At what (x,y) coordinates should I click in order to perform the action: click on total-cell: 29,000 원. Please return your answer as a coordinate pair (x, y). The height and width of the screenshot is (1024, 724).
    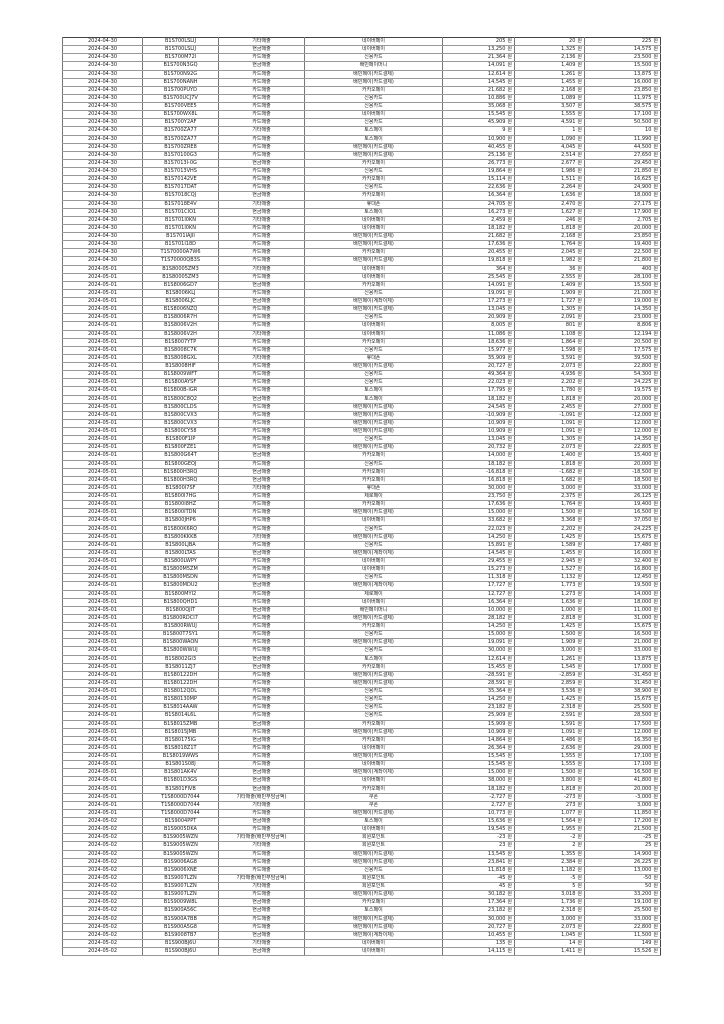
    Looking at the image, I should click on (622, 749).